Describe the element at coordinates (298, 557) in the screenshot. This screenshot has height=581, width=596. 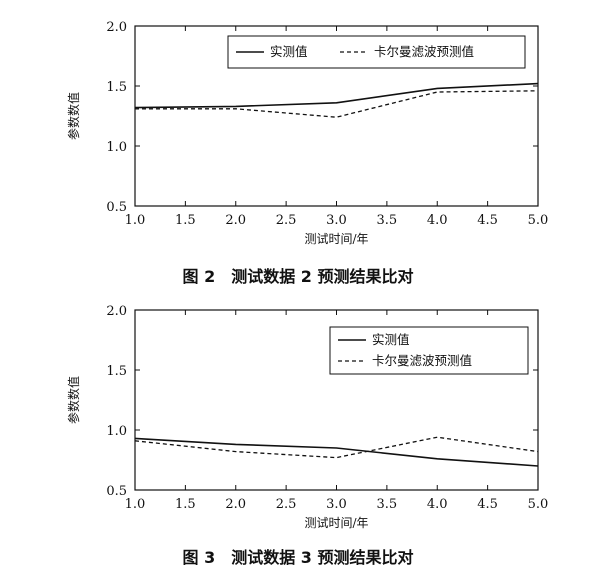
I see `figure-caption: 图 3 测试数据 3 预测结果比对` at that location.